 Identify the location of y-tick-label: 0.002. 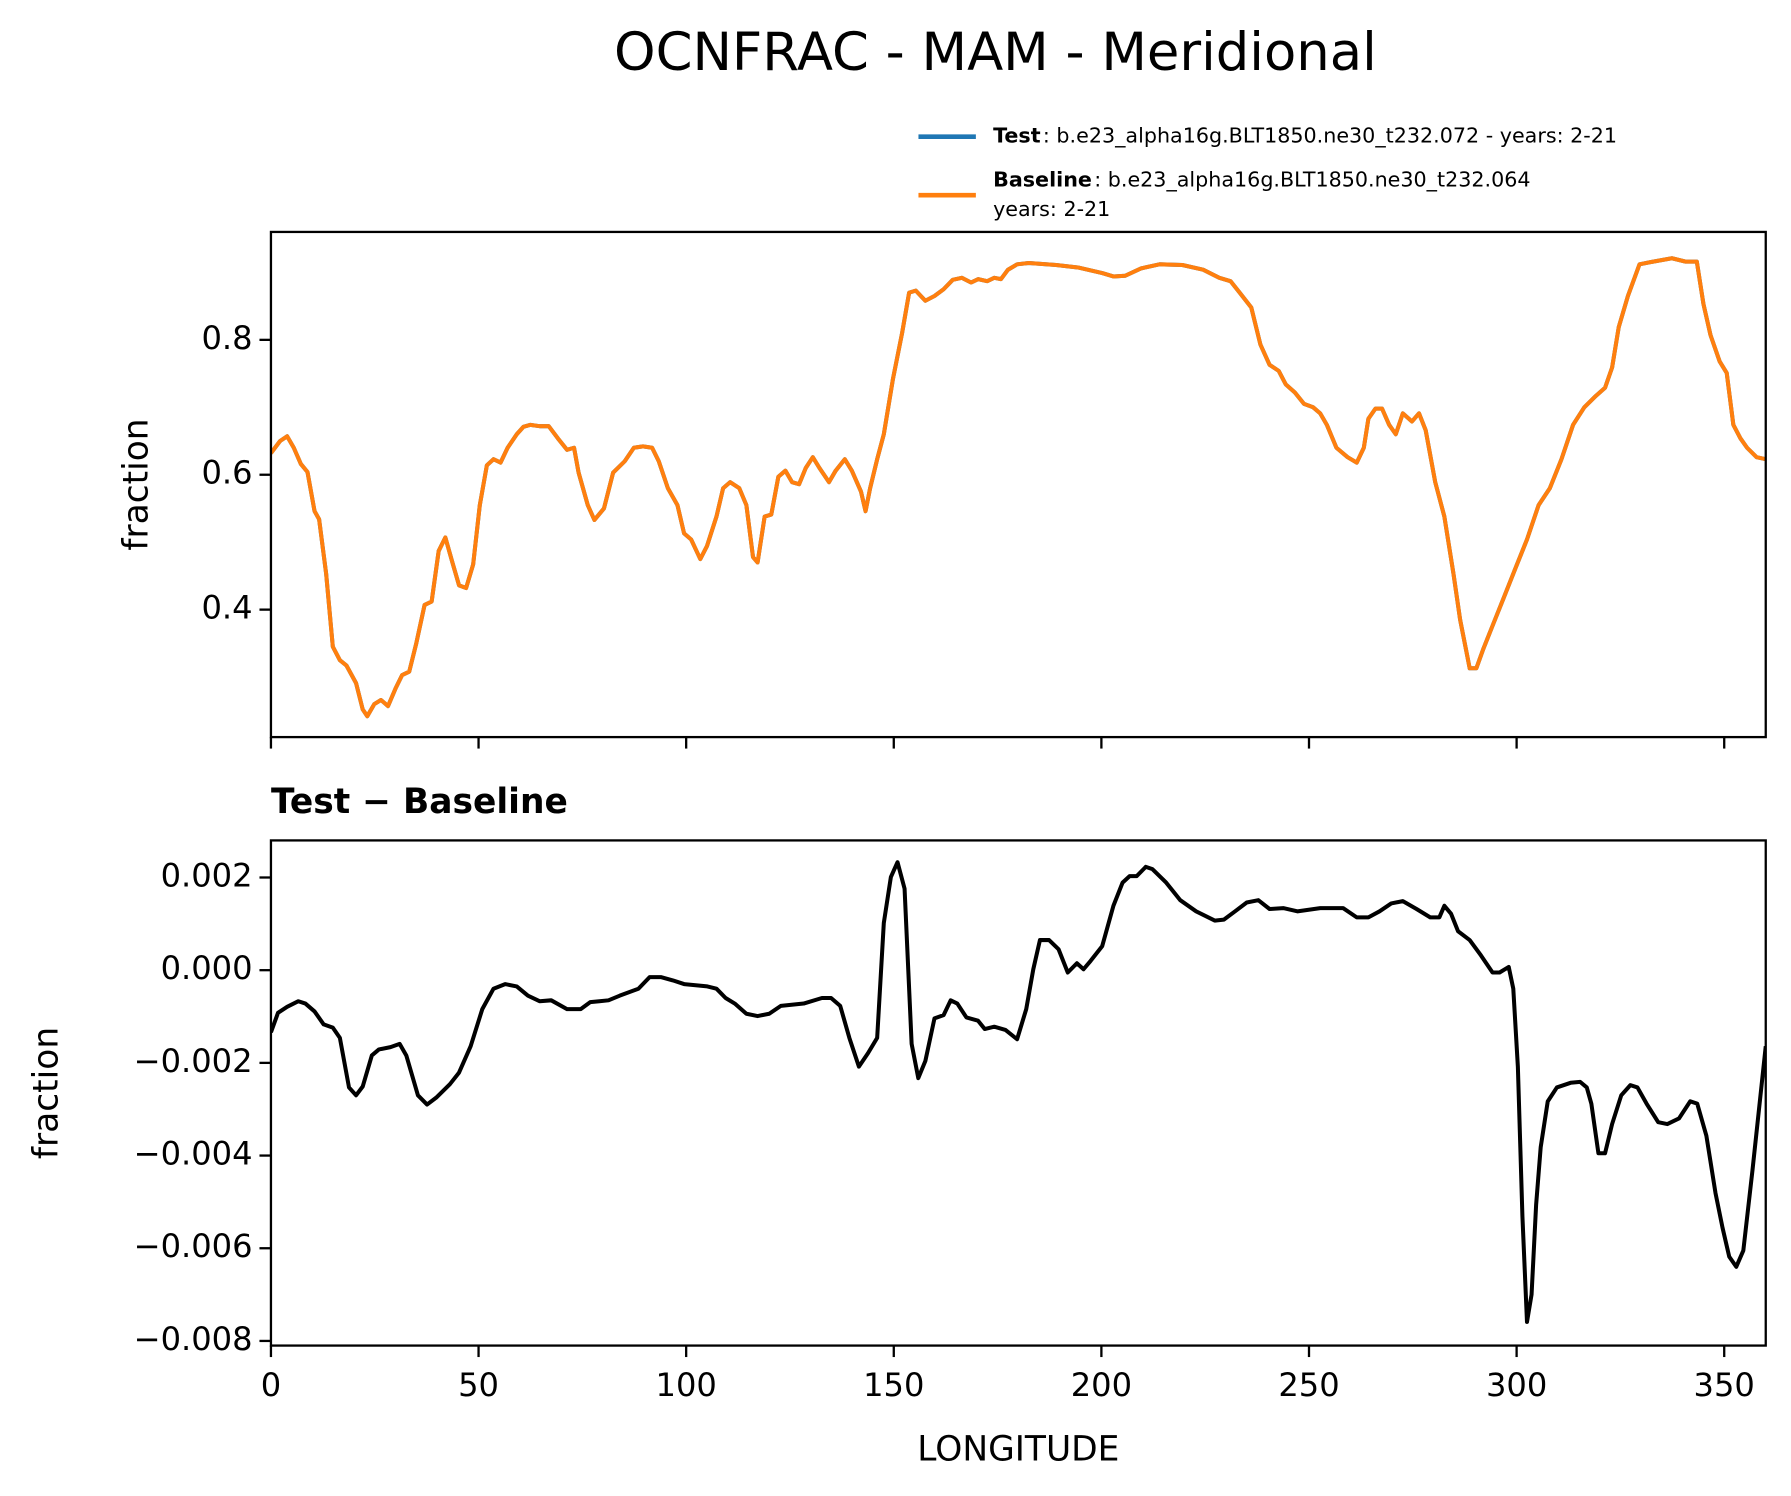
(207, 875).